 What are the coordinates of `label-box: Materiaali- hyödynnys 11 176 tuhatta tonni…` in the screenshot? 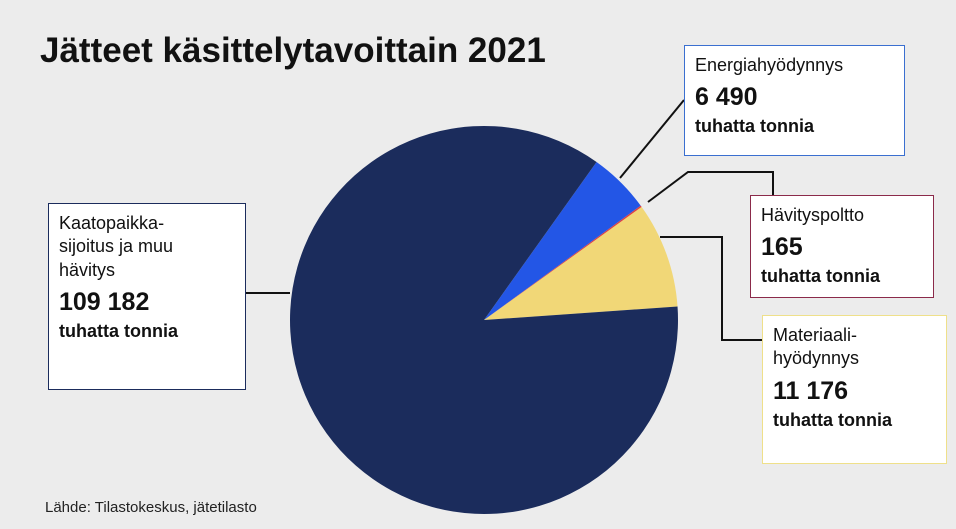 It's located at (854, 389).